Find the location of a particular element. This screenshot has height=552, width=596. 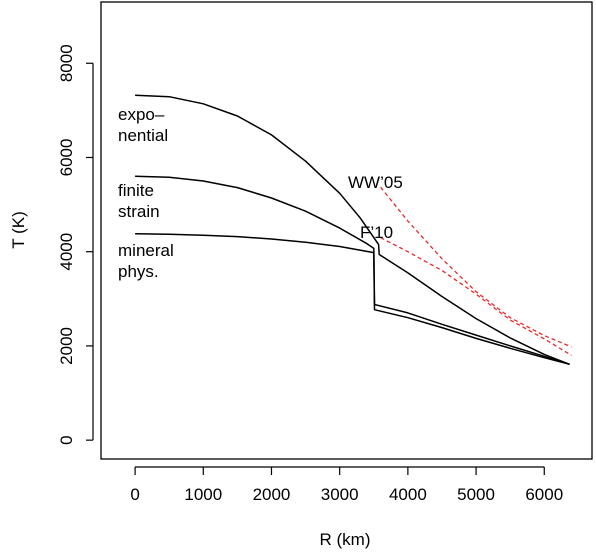

curve-label-0: expo– nential is located at coordinates (143, 125).